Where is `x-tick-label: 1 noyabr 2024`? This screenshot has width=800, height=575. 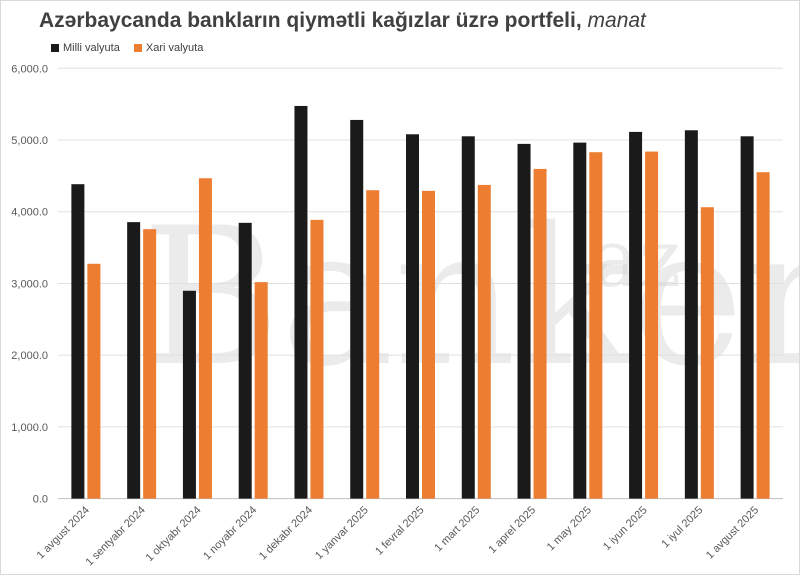
x-tick-label: 1 noyabr 2024 is located at coordinates (230, 533).